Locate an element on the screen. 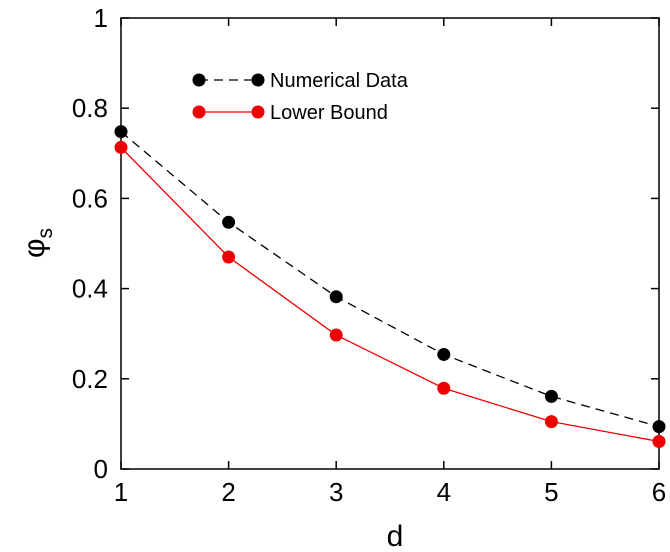  y-axis-label-main: φ is located at coordinates (34, 248).